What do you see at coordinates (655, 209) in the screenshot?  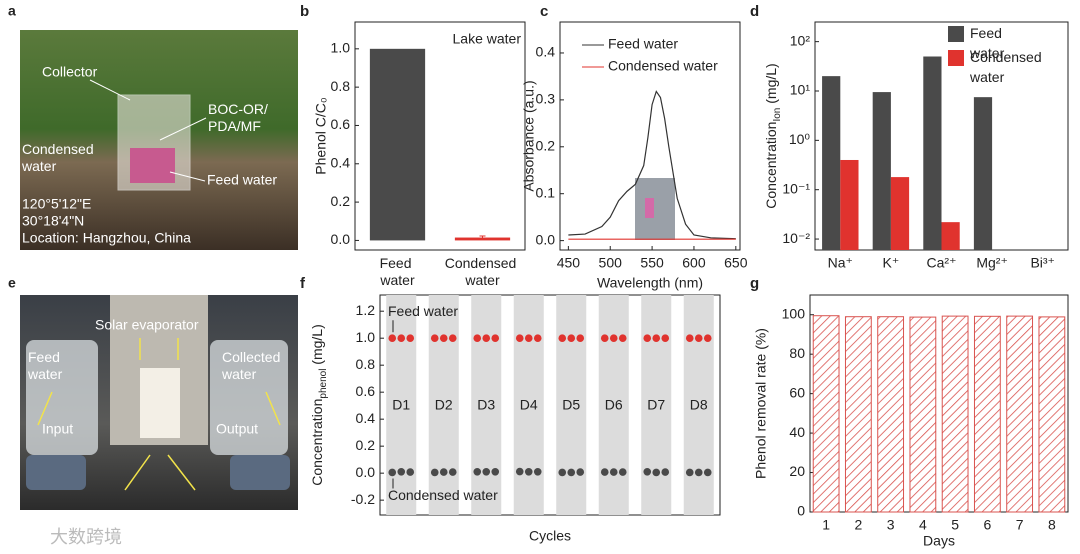 I see `inset-photo` at bounding box center [655, 209].